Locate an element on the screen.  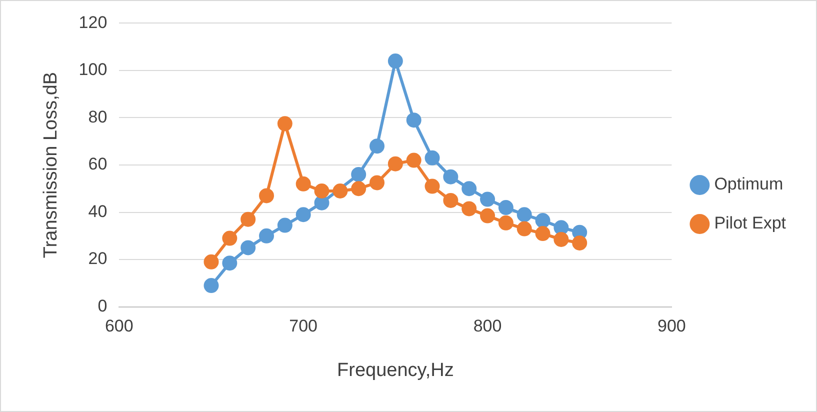
y-tick-label: 80 is located at coordinates (98, 116).